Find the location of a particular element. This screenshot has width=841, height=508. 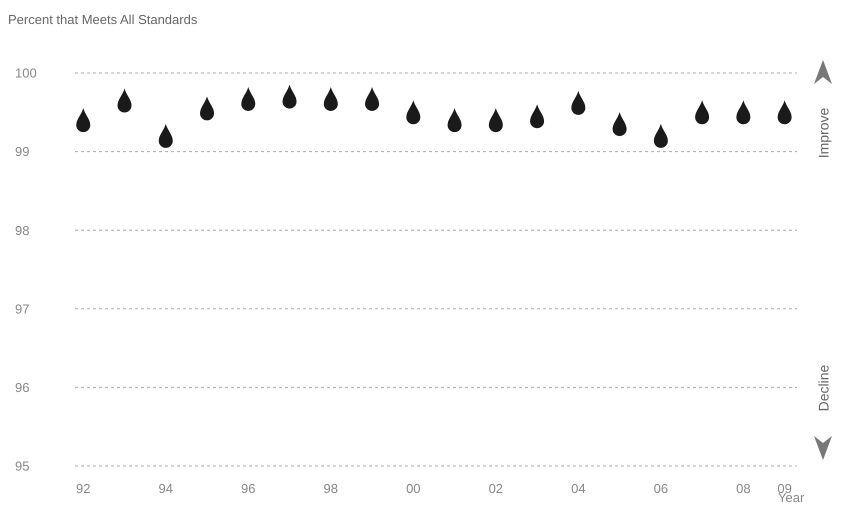

y-tick-label: 97 is located at coordinates (22, 308).